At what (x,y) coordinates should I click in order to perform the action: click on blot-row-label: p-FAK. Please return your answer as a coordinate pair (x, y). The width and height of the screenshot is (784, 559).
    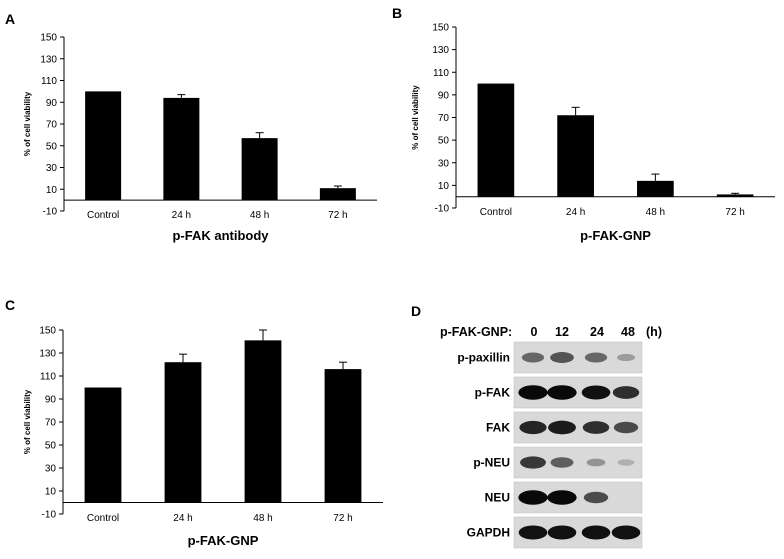
    Looking at the image, I should click on (493, 393).